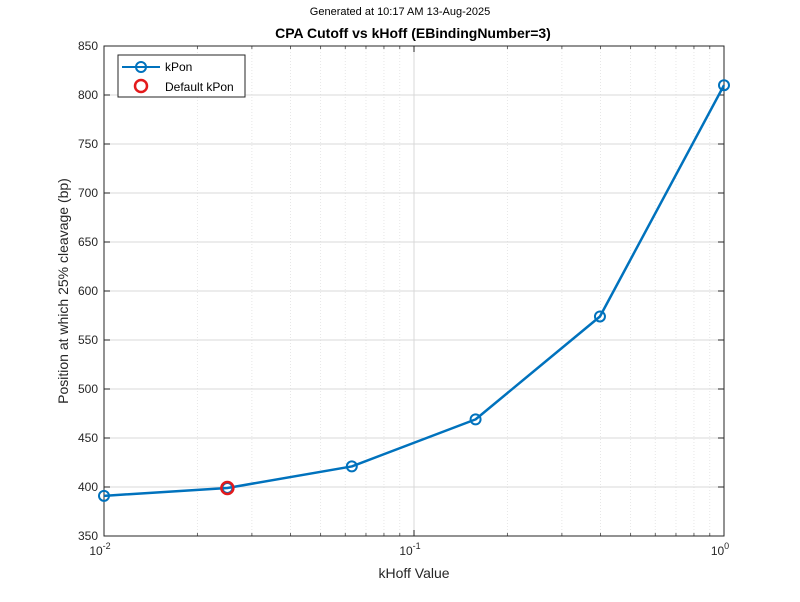 This screenshot has width=800, height=602. What do you see at coordinates (141, 86) in the screenshot?
I see `legend-default-kpon-marker` at bounding box center [141, 86].